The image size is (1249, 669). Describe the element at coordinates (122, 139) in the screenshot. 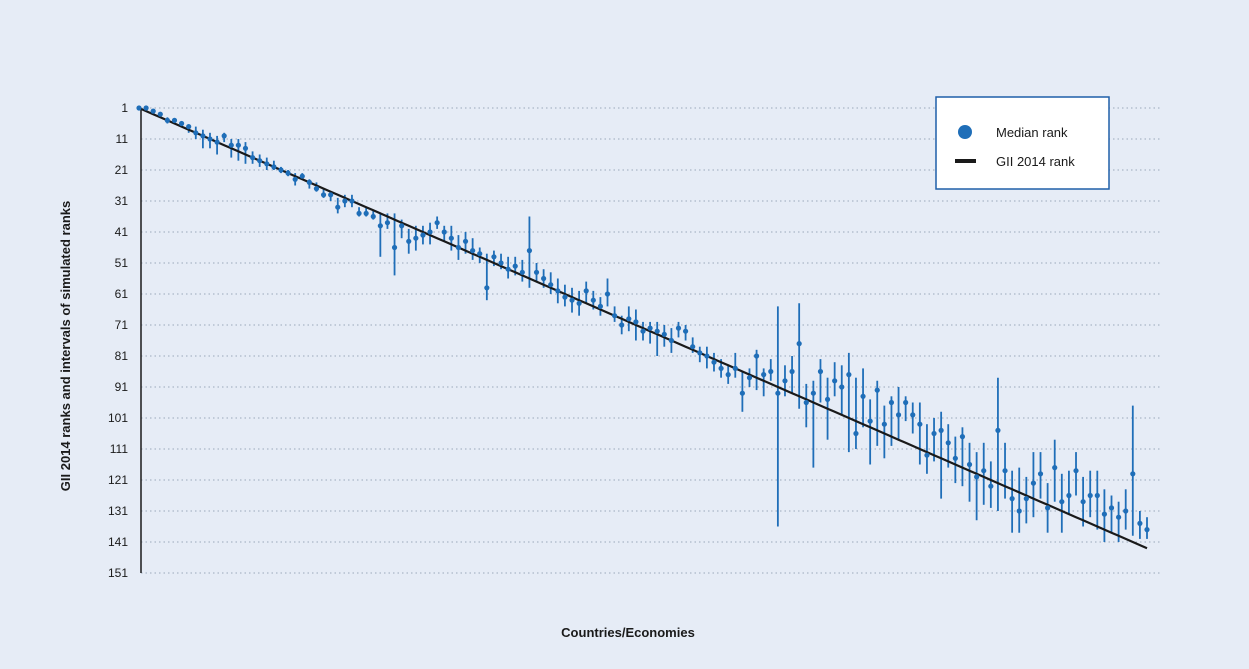

I see `y-tick-label: 11` at that location.